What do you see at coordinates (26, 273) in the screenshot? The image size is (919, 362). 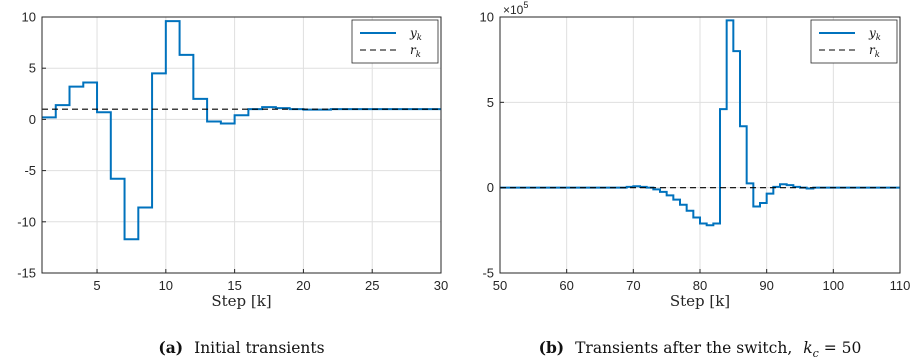 I see `y-tick-label: -15` at bounding box center [26, 273].